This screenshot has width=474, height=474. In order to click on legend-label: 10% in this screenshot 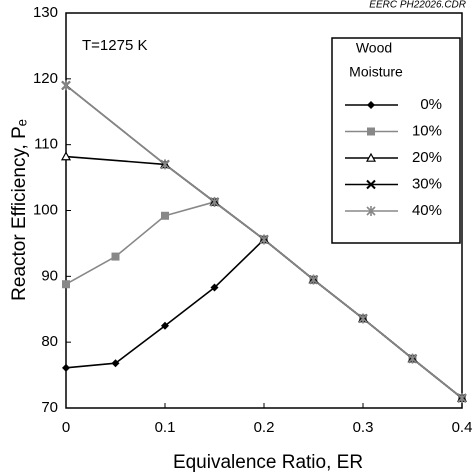, I will do `click(427, 130)`.